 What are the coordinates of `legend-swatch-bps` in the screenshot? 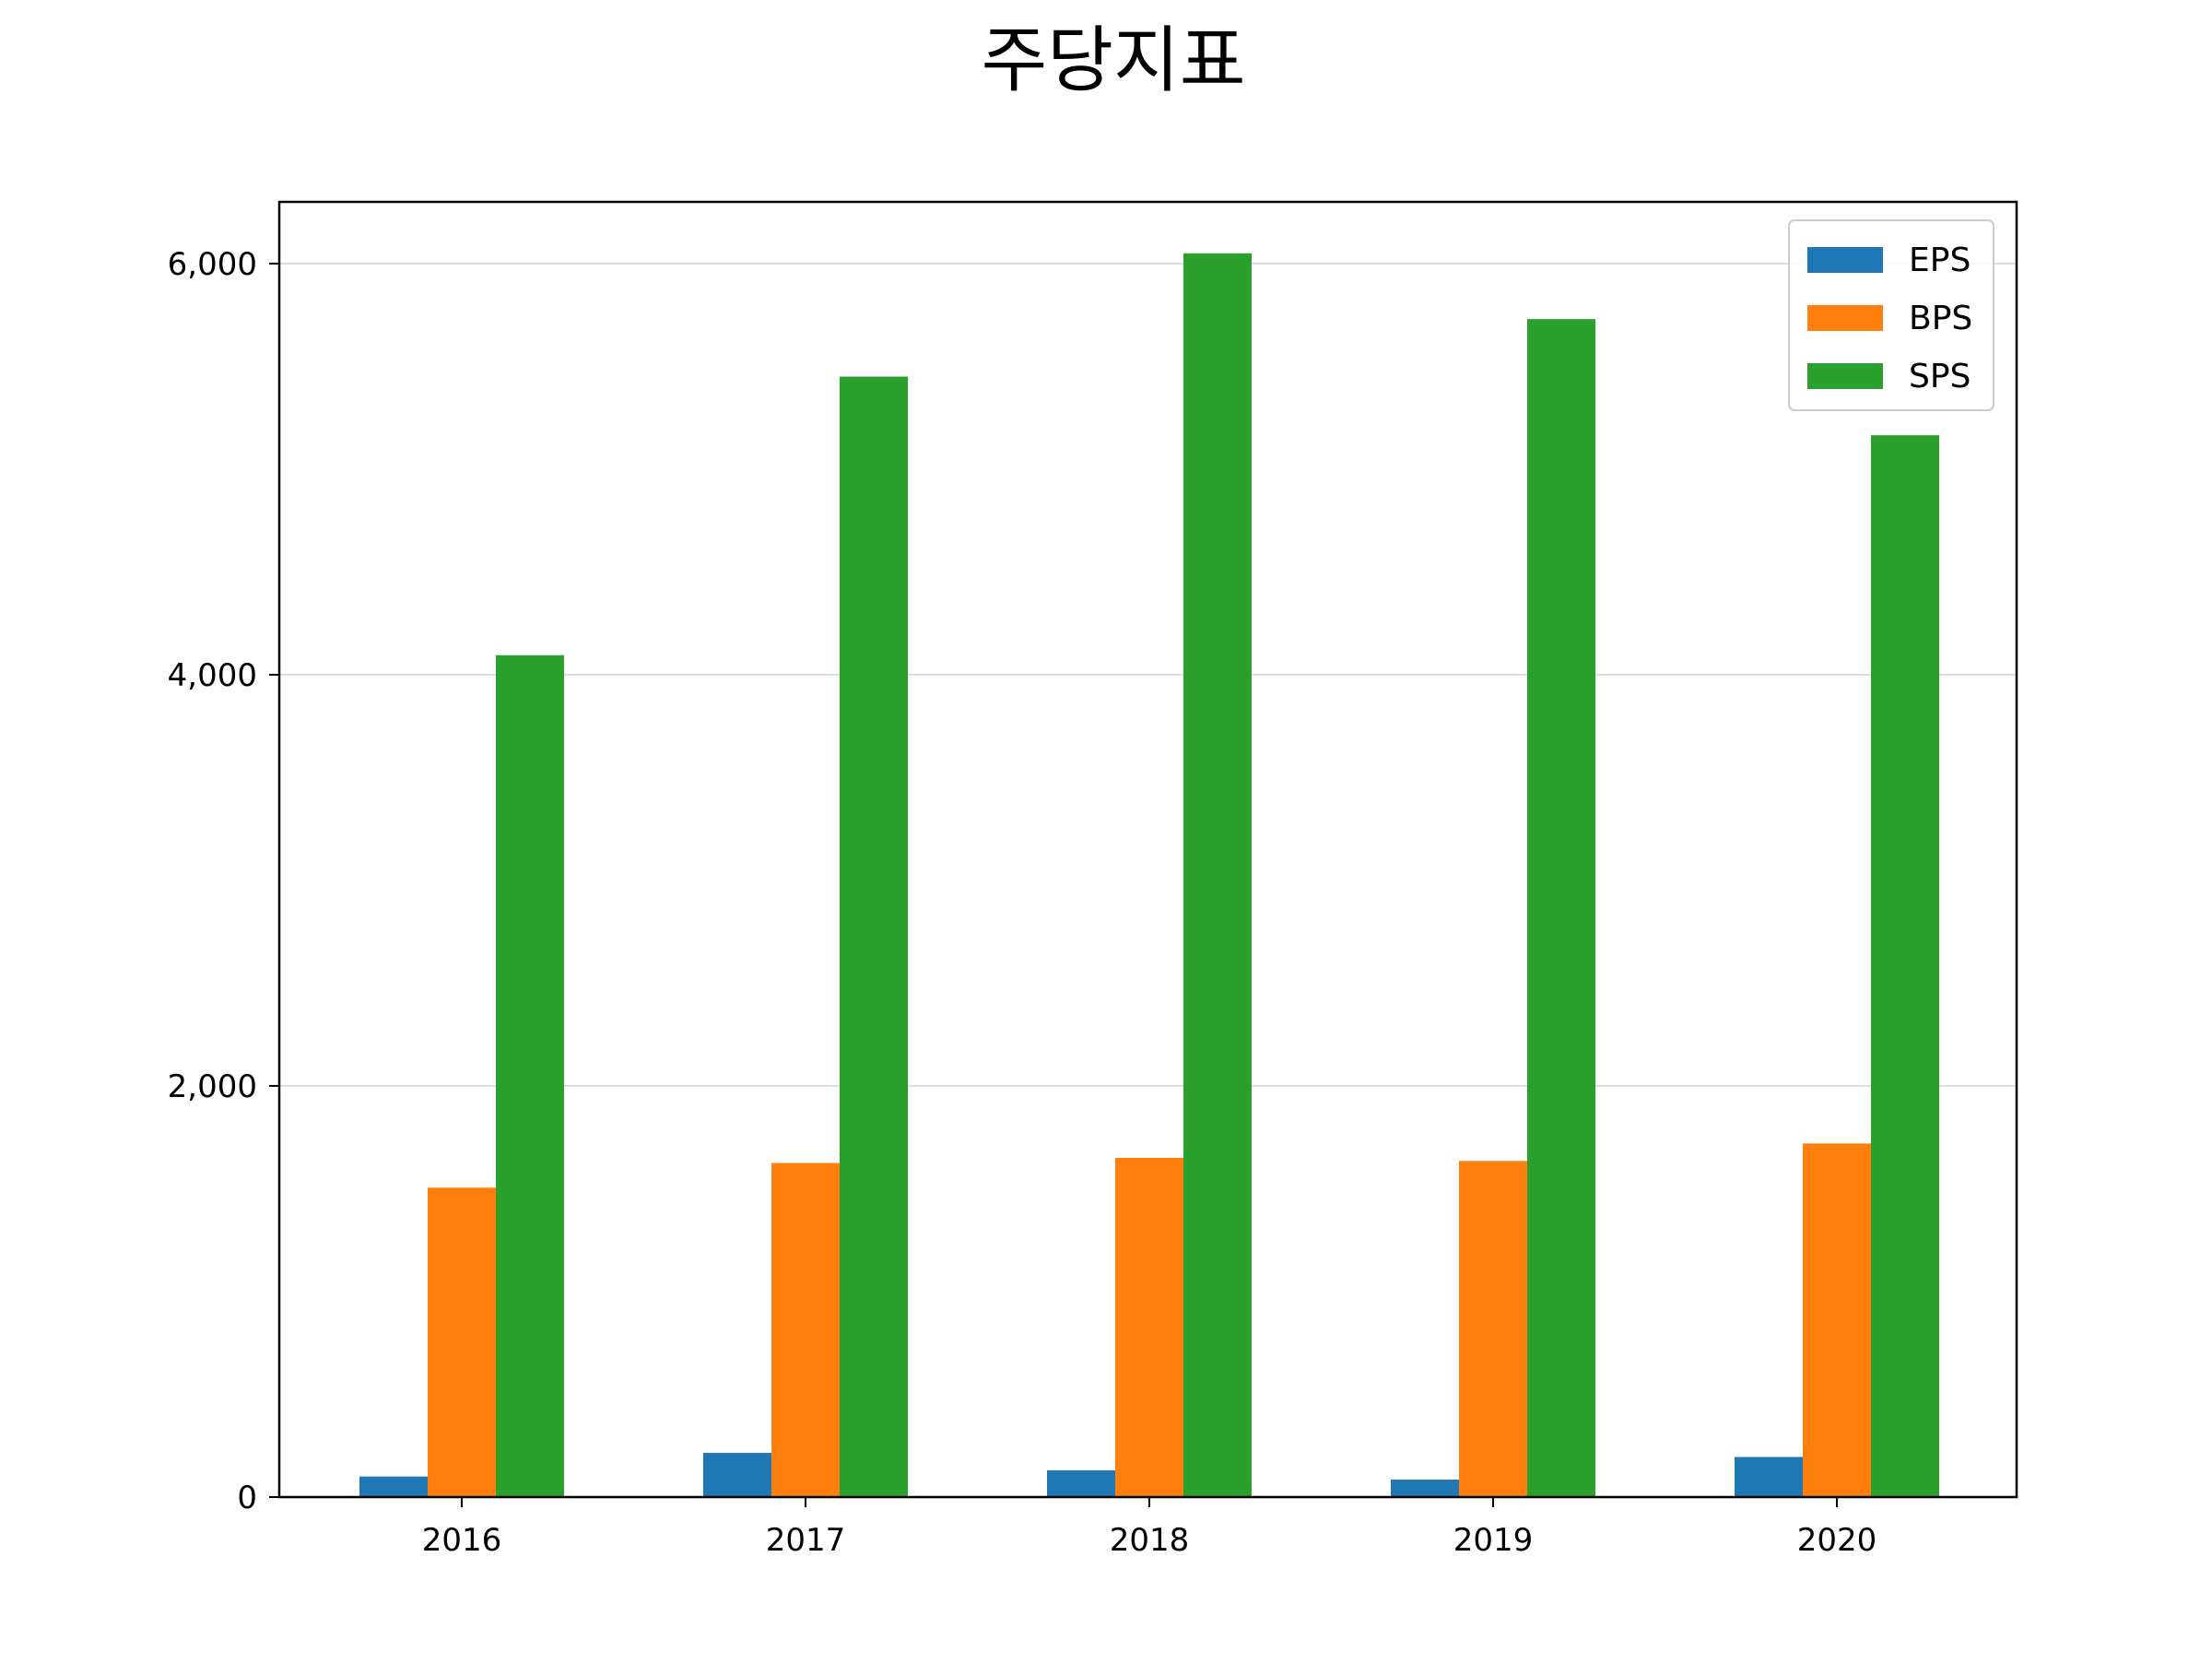 It's located at (1845, 318).